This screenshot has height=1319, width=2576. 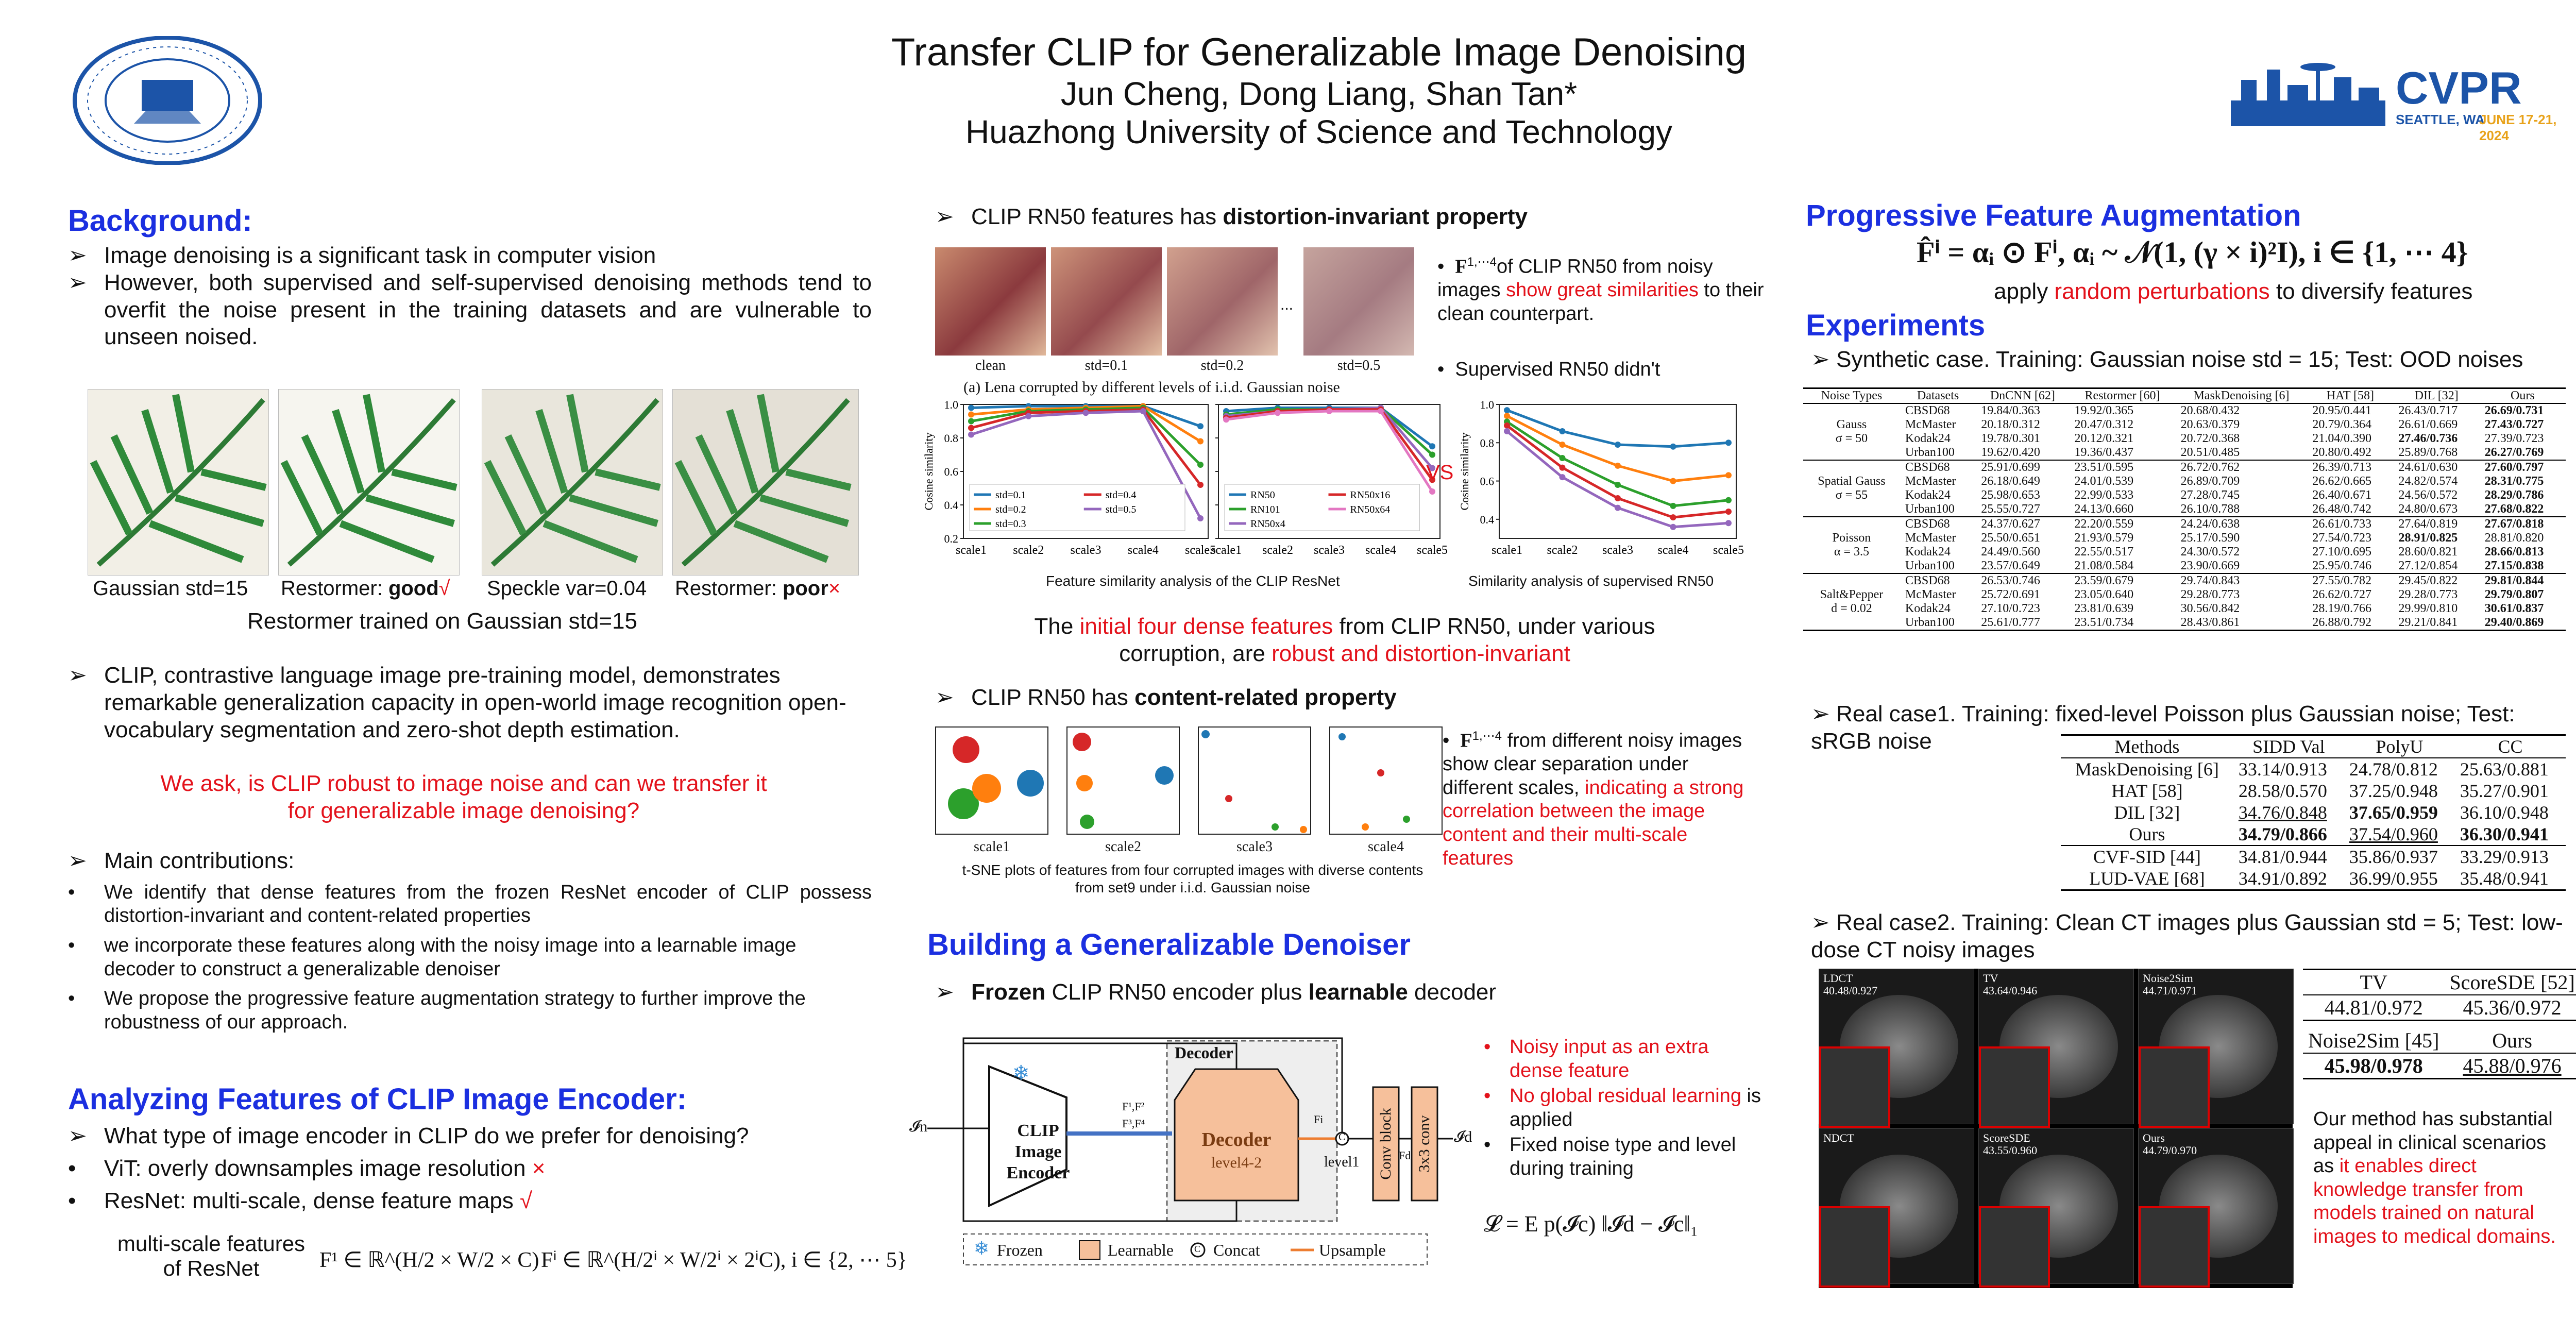 I want to click on t1-cell: 19.84/0.363, so click(x=2010, y=410).